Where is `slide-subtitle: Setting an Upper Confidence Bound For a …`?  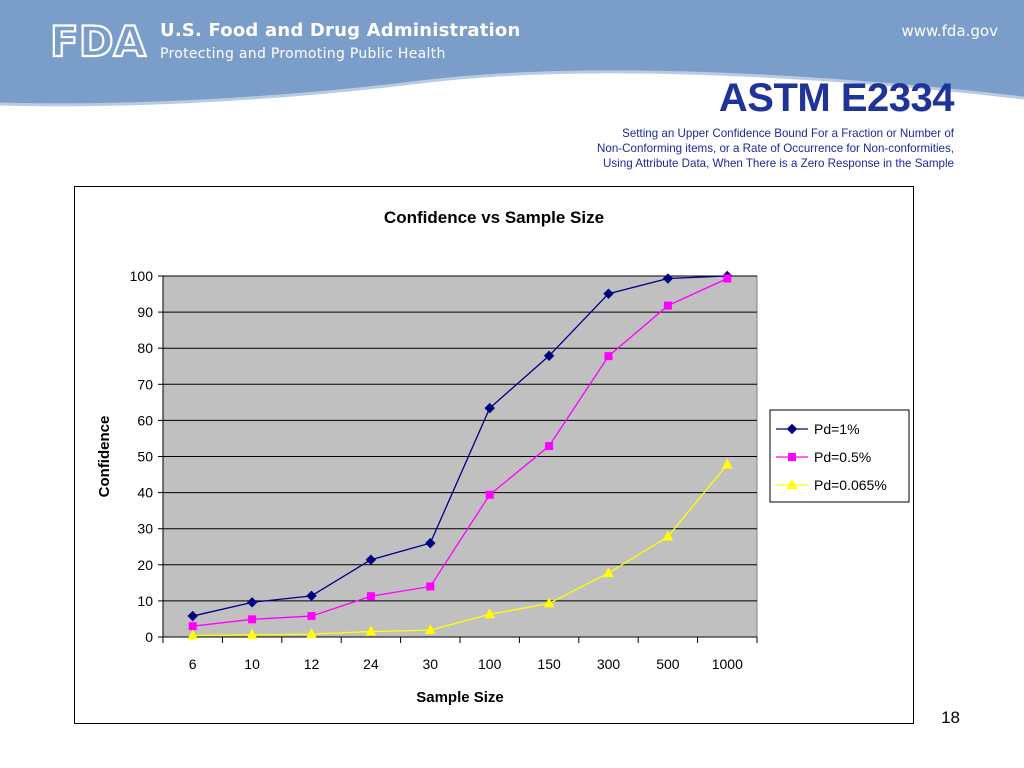 slide-subtitle: Setting an Upper Confidence Bound For a … is located at coordinates (775, 148).